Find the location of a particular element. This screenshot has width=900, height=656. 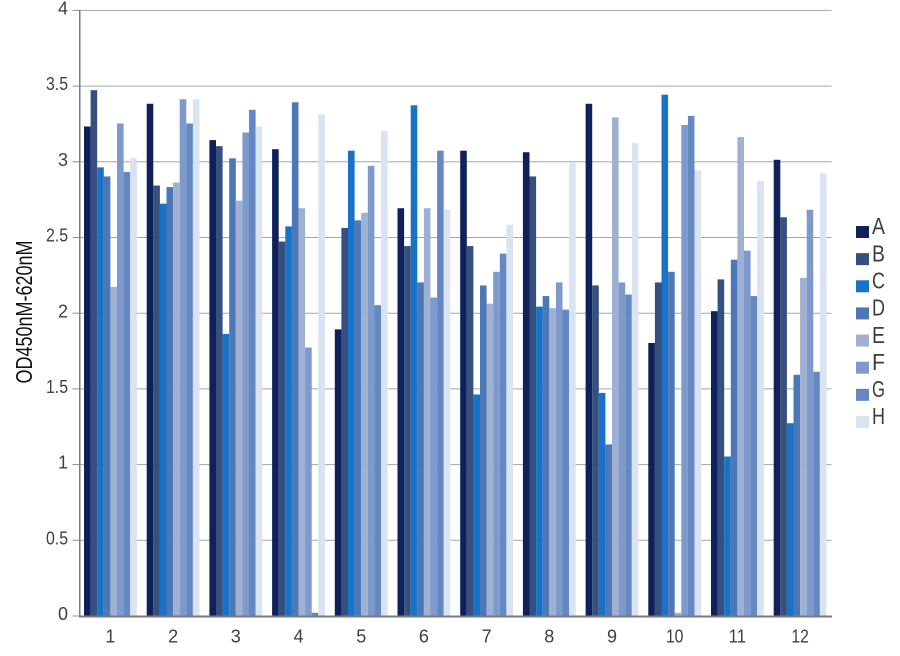

svg-text: F is located at coordinates (878, 362).